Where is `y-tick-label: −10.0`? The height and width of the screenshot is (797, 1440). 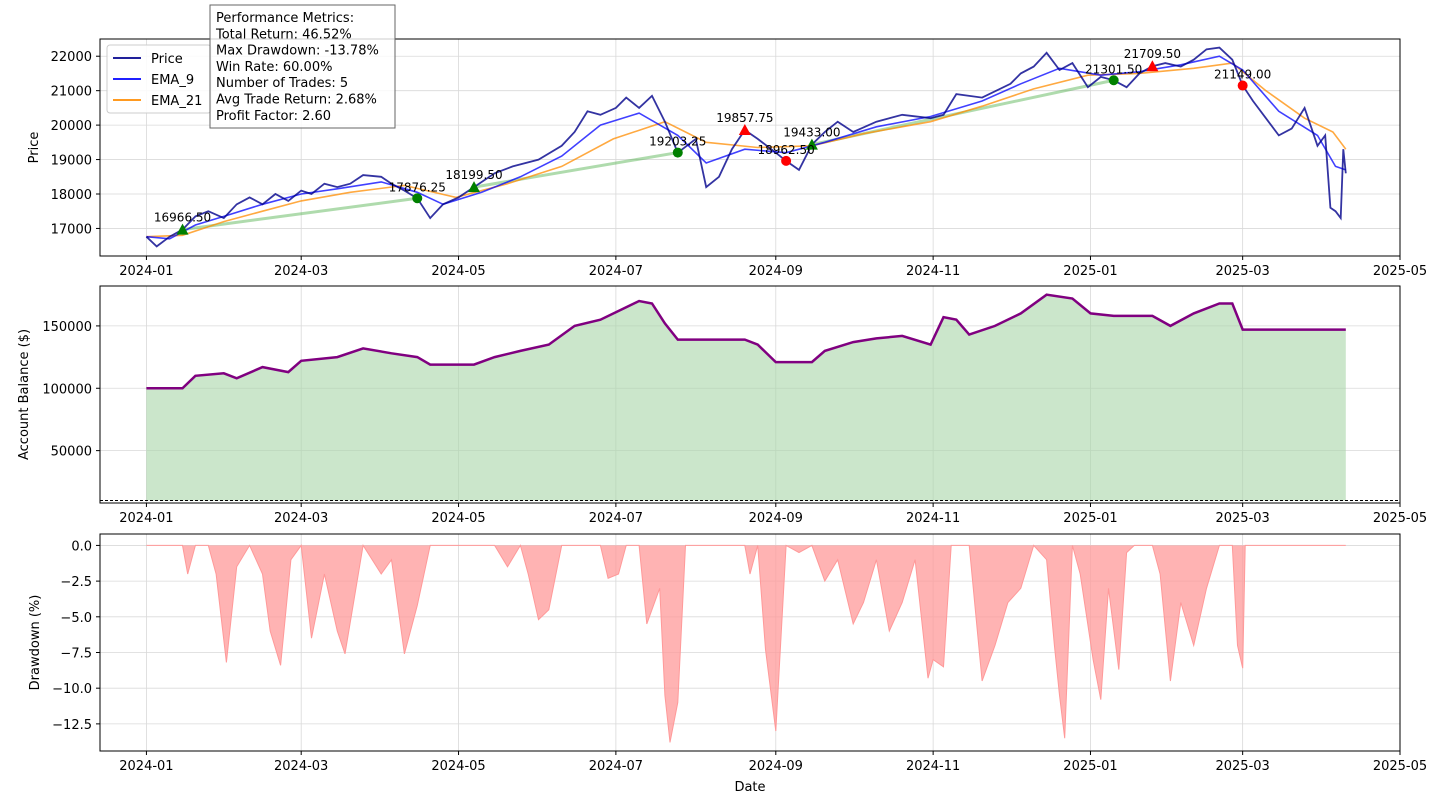
y-tick-label: −10.0 is located at coordinates (72, 689).